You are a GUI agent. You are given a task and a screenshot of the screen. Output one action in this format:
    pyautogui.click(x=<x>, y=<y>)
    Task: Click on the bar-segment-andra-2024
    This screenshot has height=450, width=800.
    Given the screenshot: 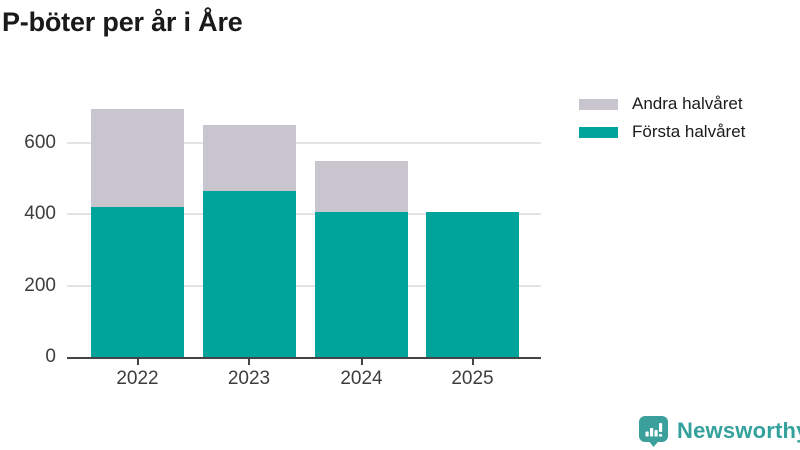 What is the action you would take?
    pyautogui.click(x=361, y=186)
    